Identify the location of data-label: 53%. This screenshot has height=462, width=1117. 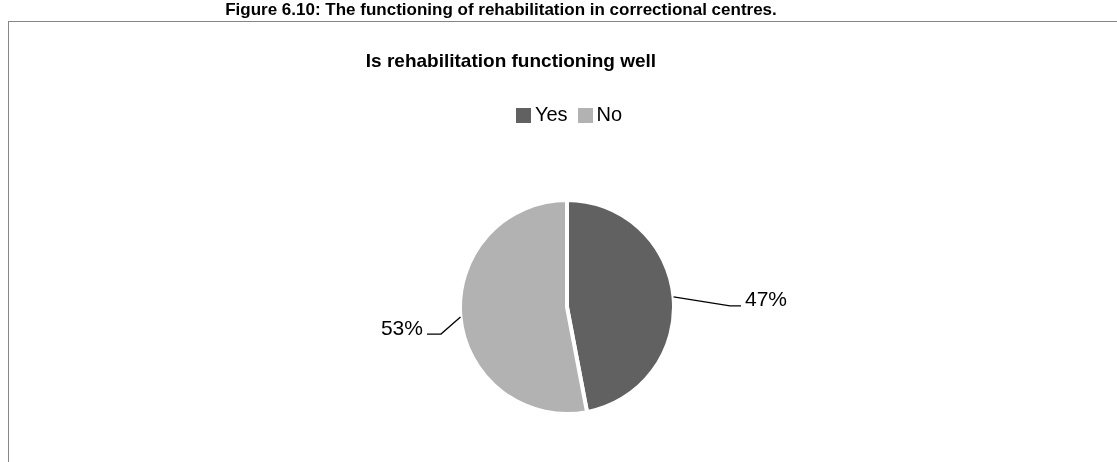
(401, 327).